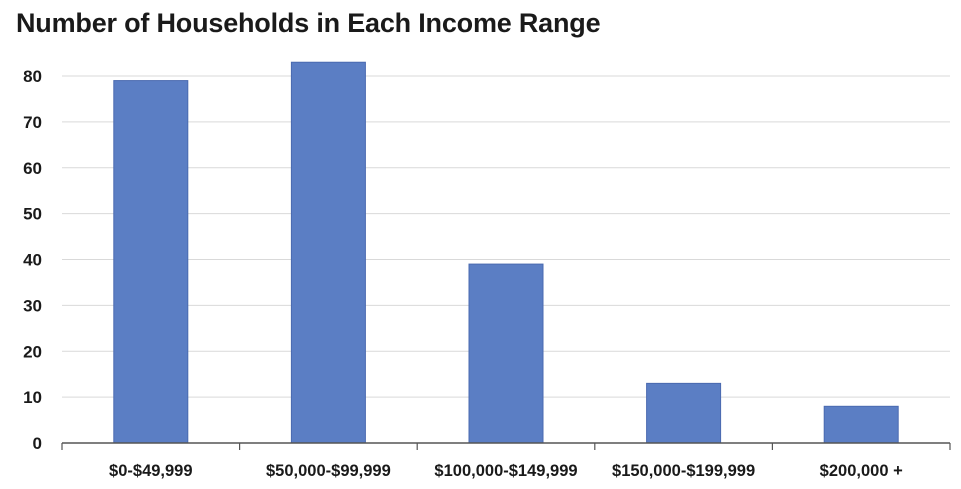  Describe the element at coordinates (32, 214) in the screenshot. I see `y-tick-label-50: 50` at that location.